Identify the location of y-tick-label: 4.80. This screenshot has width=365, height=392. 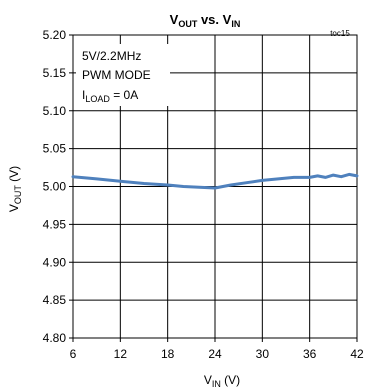
(55, 338).